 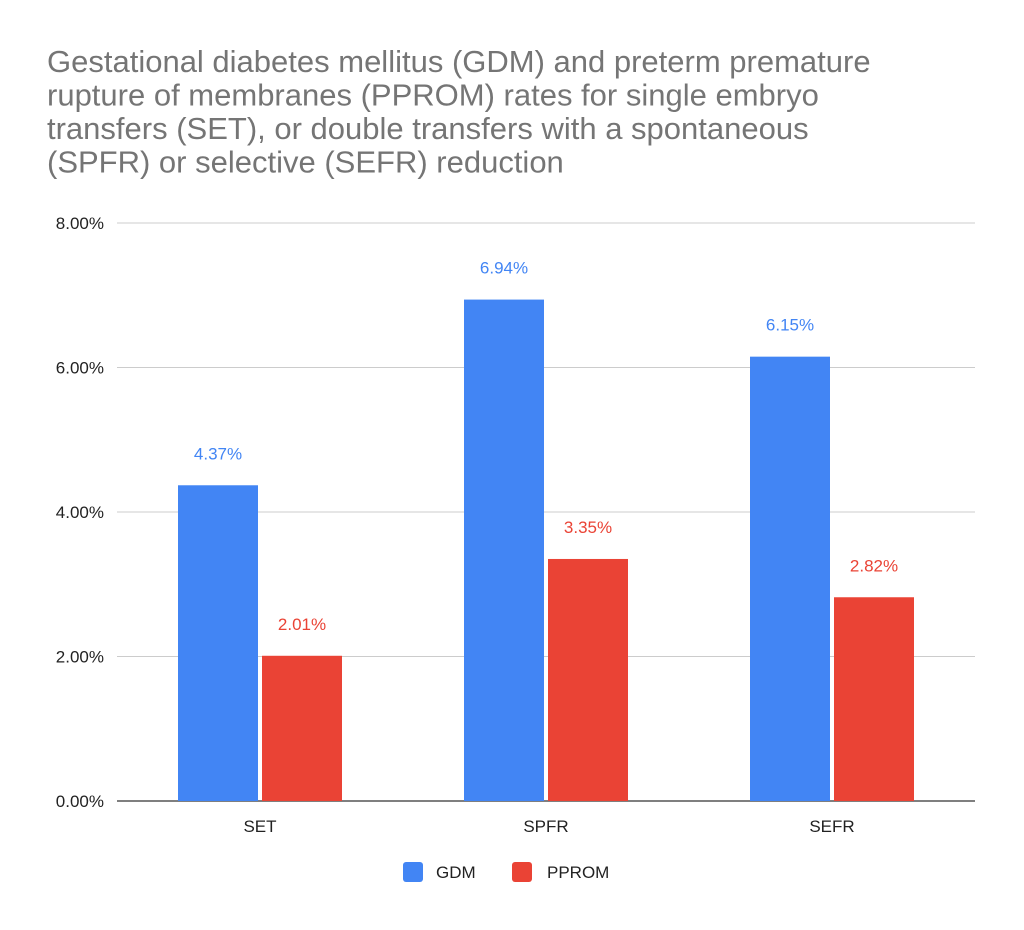 What do you see at coordinates (790, 578) in the screenshot?
I see `bar-gdm-sefr` at bounding box center [790, 578].